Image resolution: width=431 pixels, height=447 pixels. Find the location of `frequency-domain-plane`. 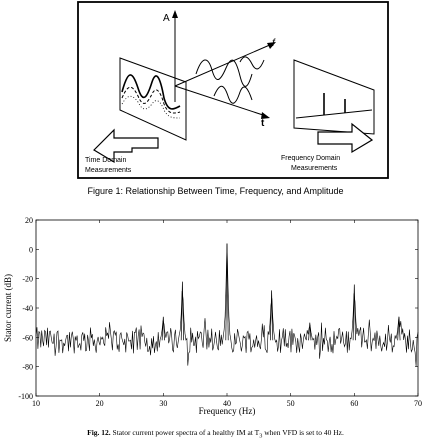

frequency-domain-plane is located at coordinates (334, 97).